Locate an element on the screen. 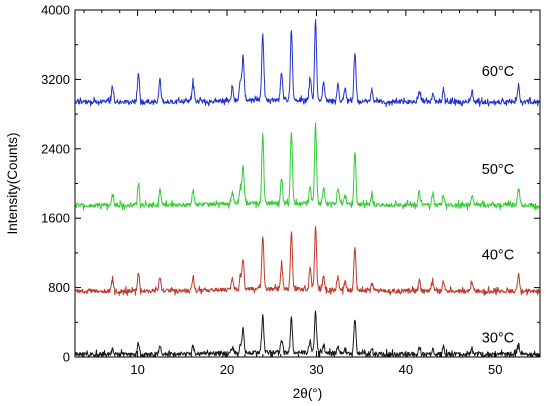  y-tick-label: 4000 is located at coordinates (55, 10).